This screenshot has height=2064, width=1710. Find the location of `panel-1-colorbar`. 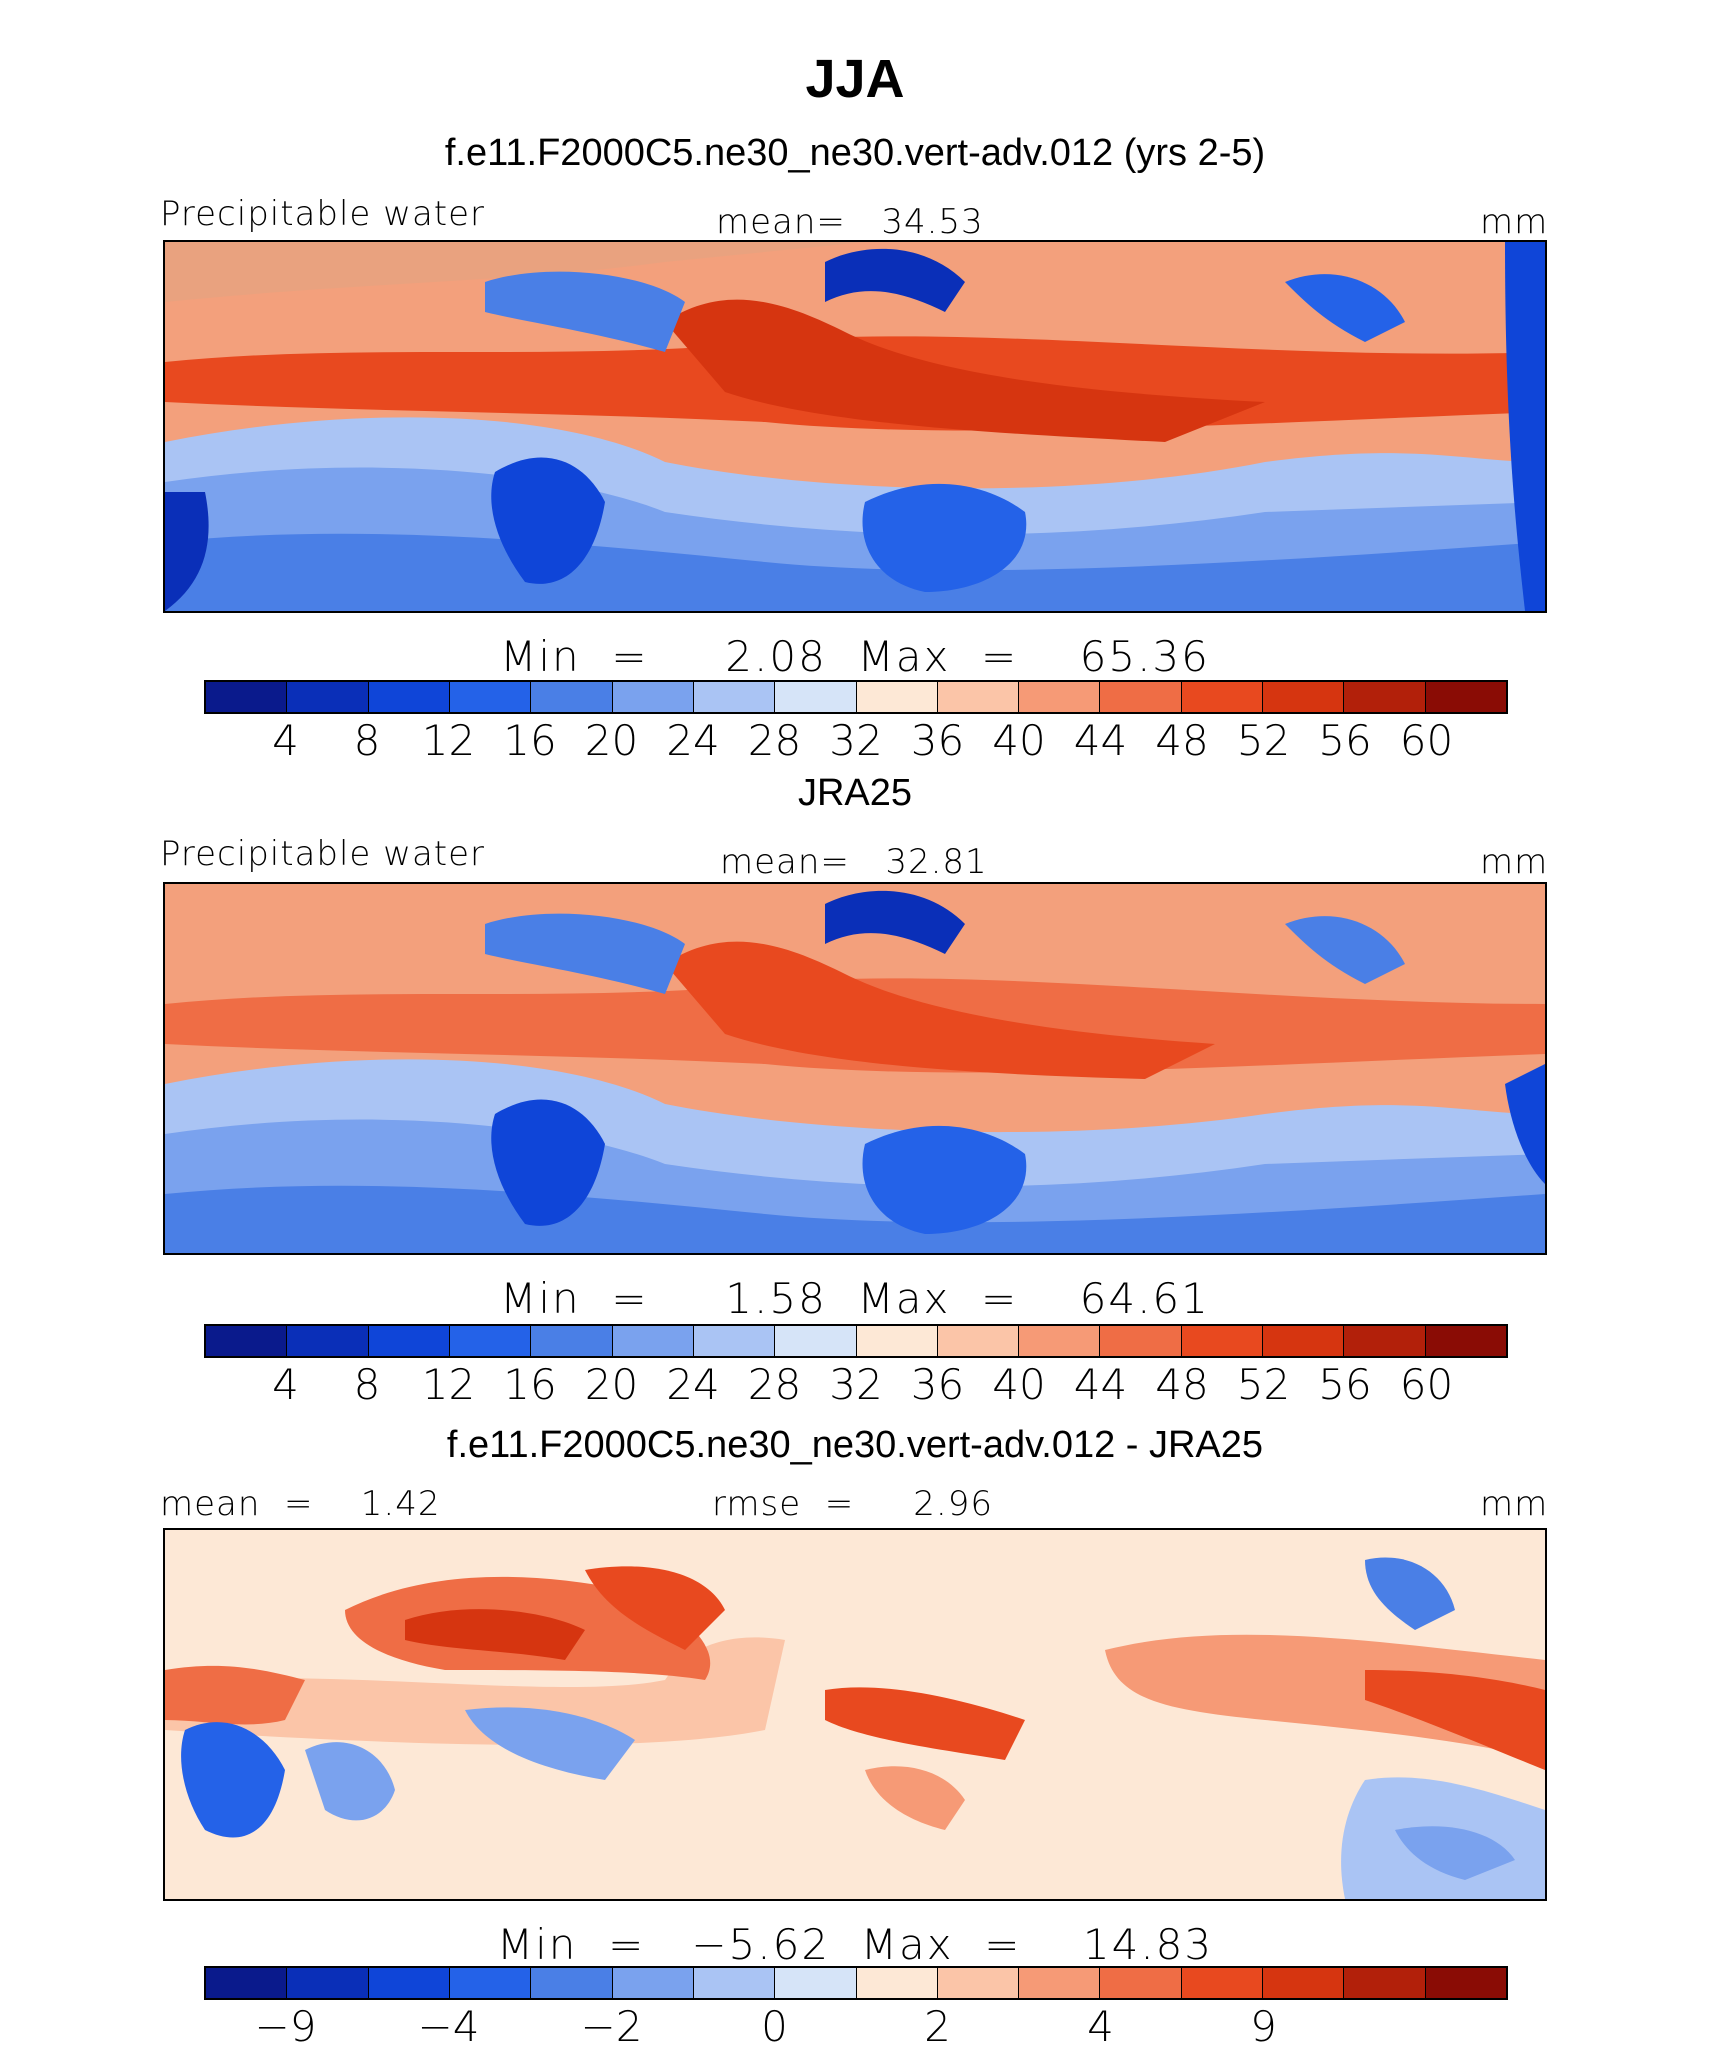

panel-1-colorbar is located at coordinates (856, 697).